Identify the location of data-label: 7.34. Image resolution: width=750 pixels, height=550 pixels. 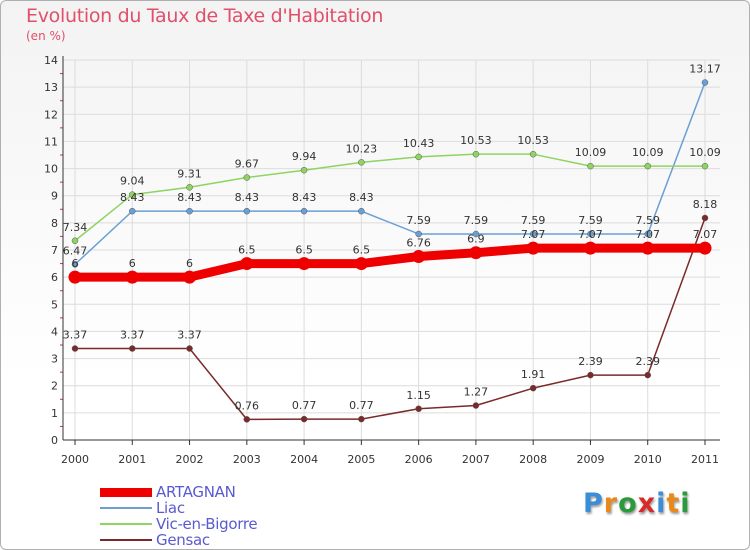
(75, 227).